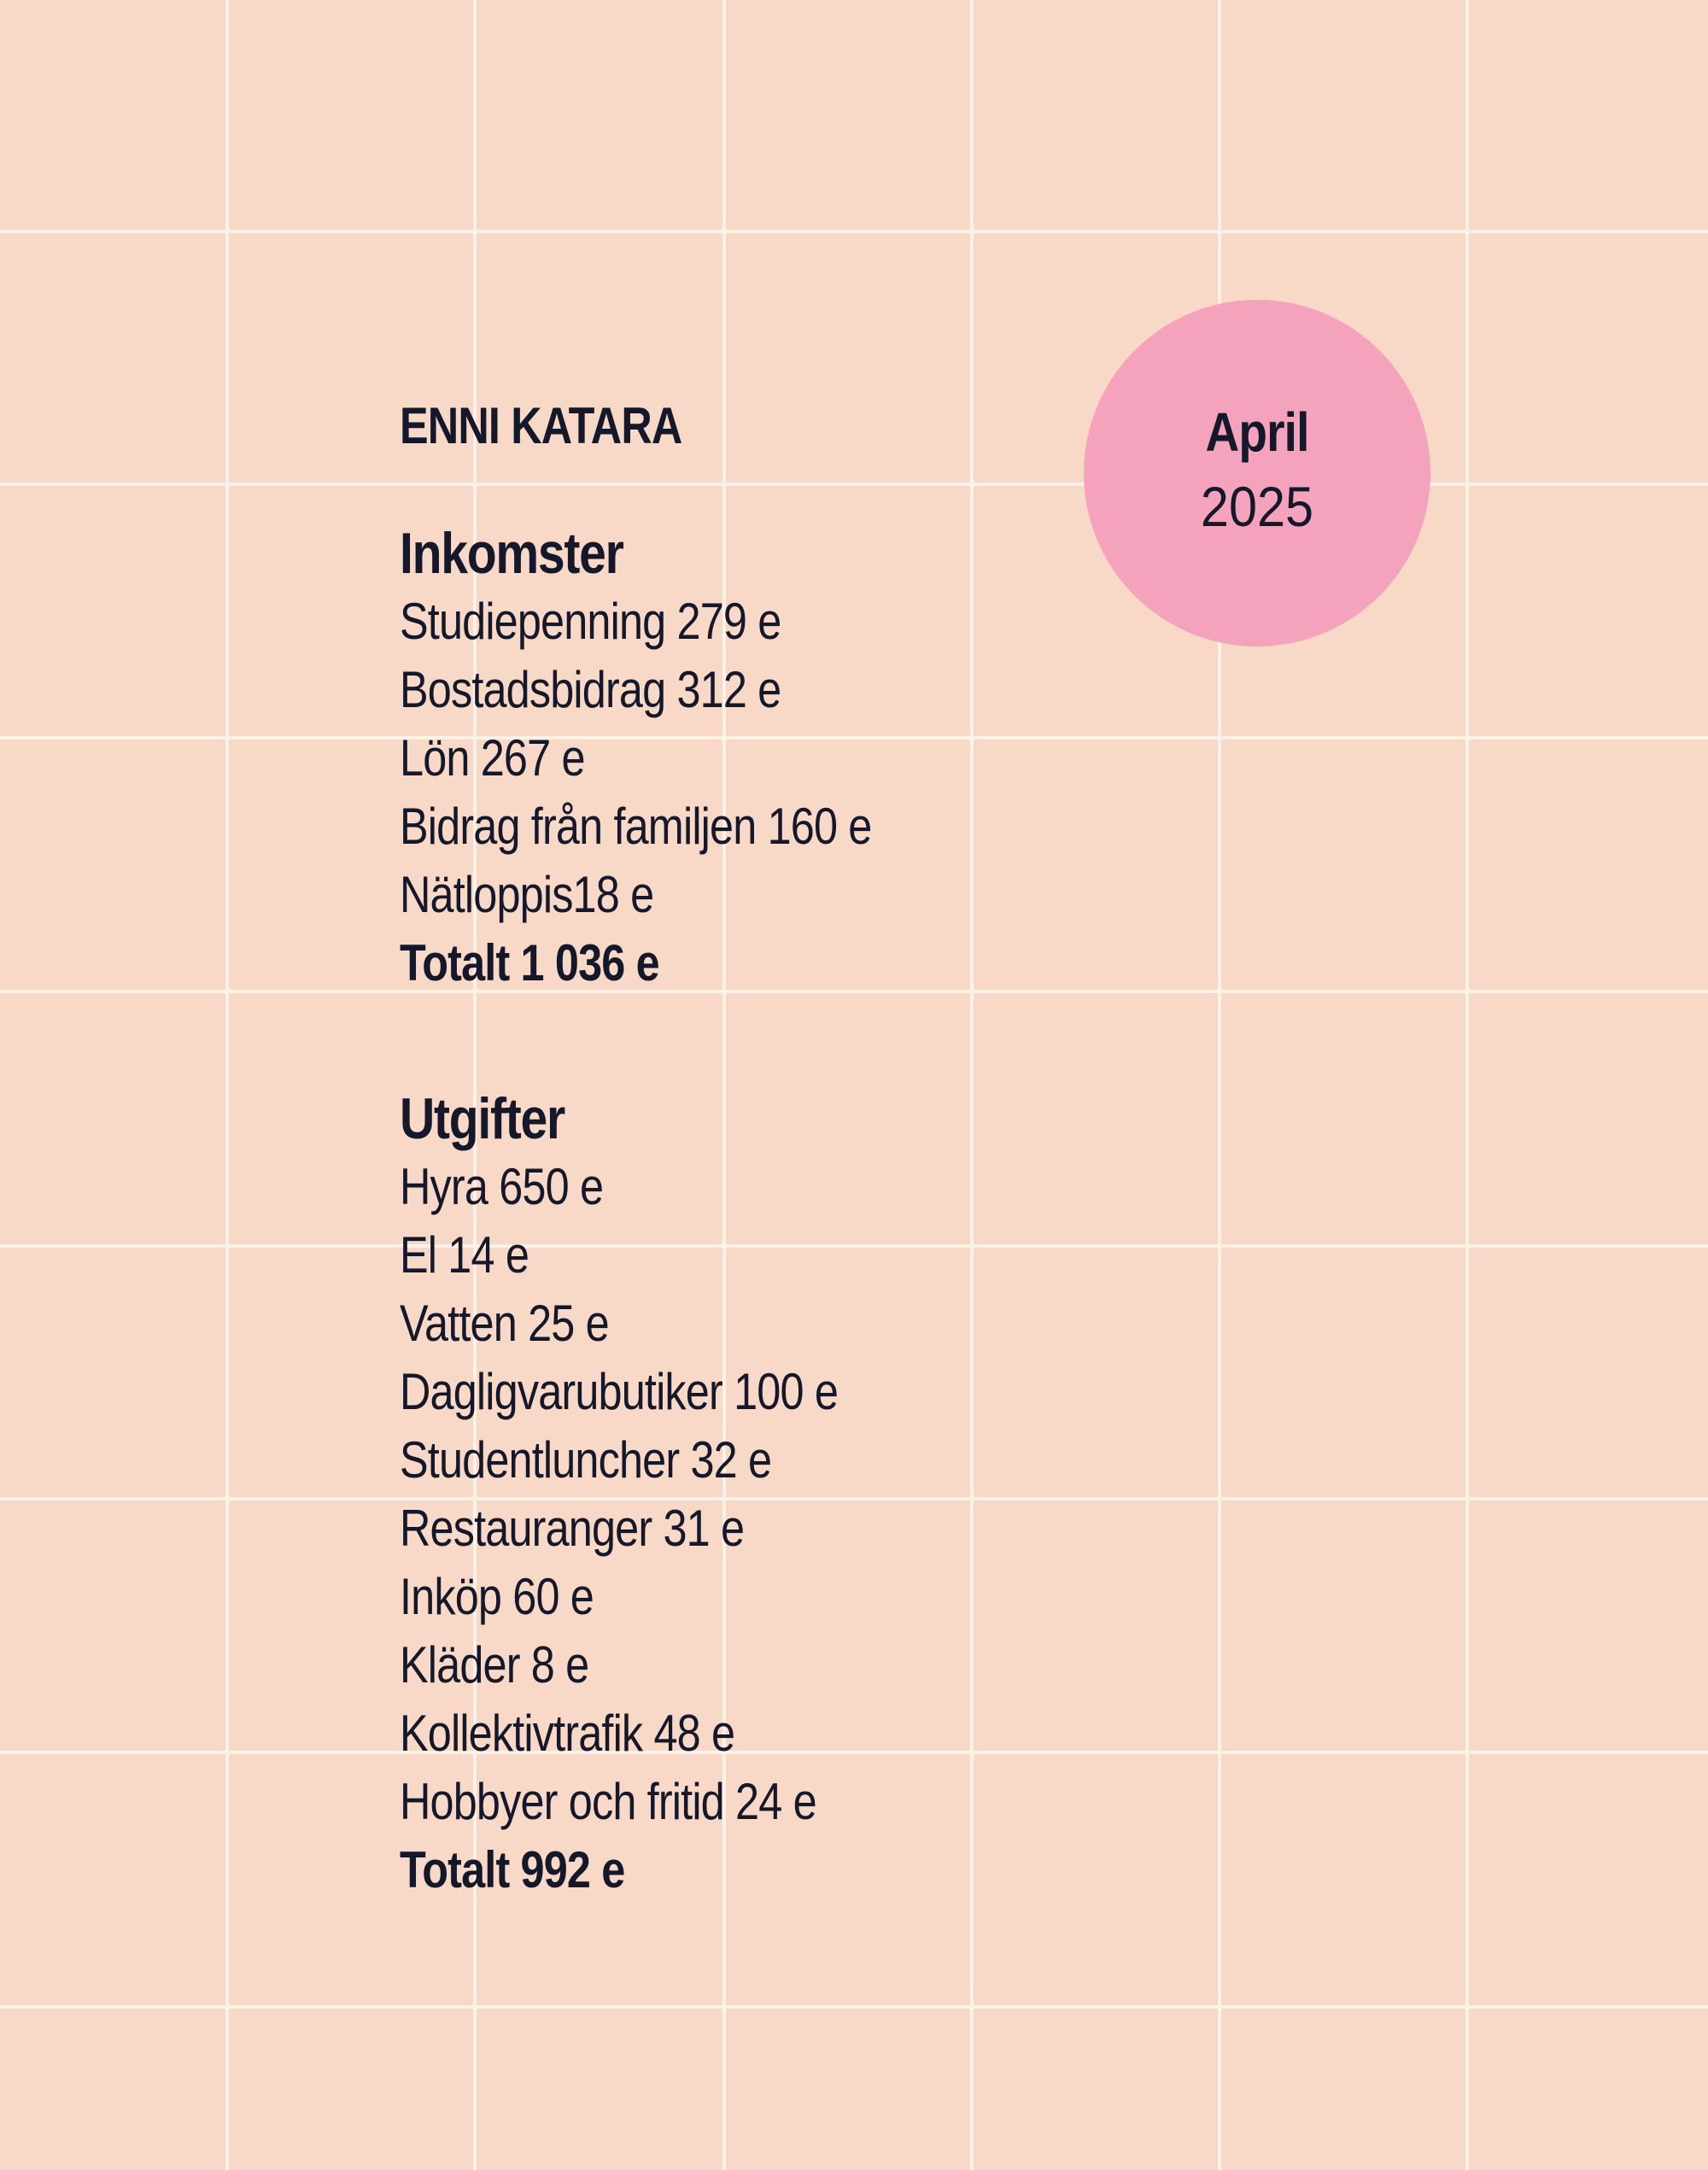 The image size is (1708, 2170). Describe the element at coordinates (497, 1596) in the screenshot. I see `line-item: Inköp 60 e` at that location.